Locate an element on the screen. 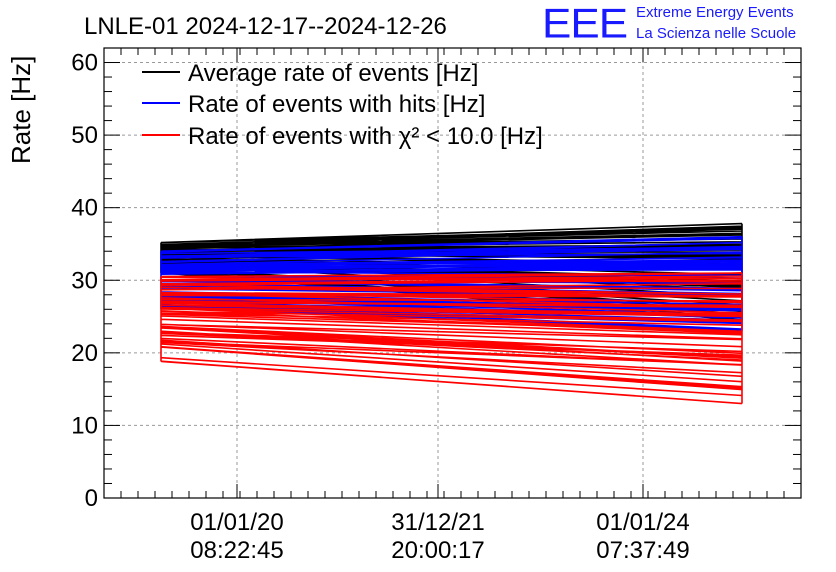  x-tick-label-date: 31/12/21 is located at coordinates (437, 522).